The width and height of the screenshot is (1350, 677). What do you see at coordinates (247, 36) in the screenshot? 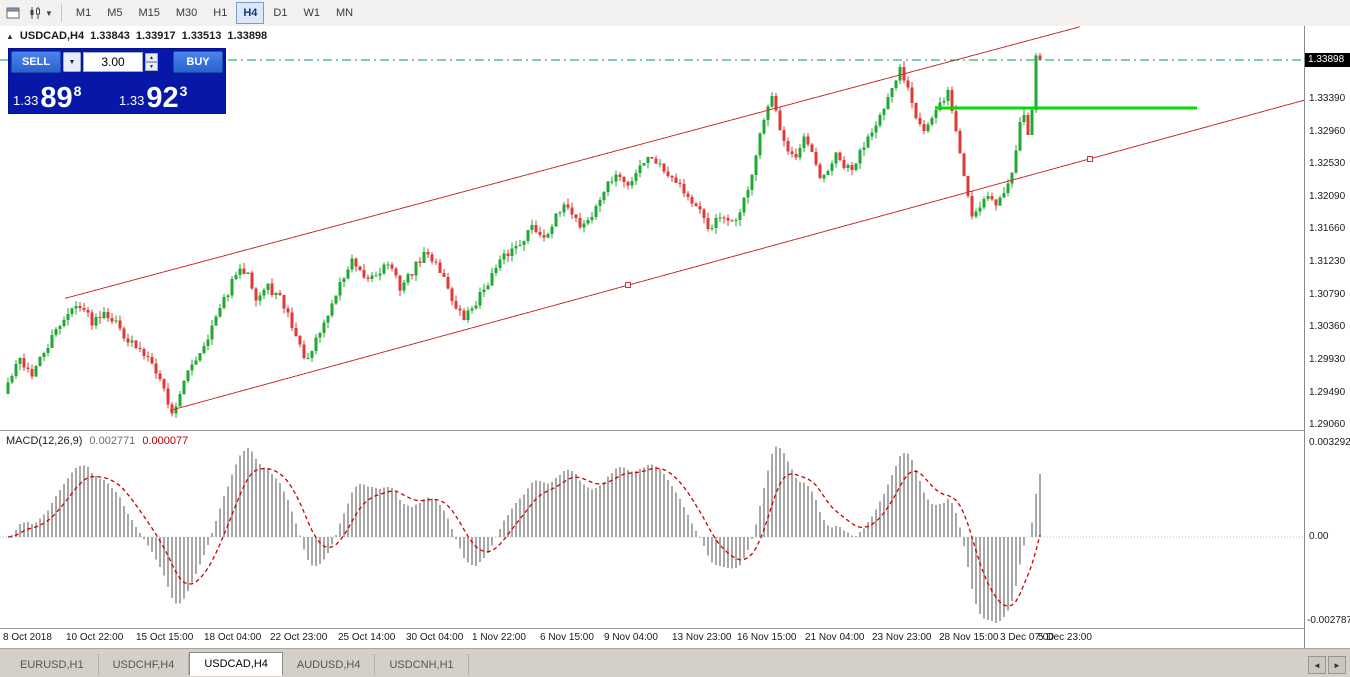
I see `close-value: 1.33898` at bounding box center [247, 36].